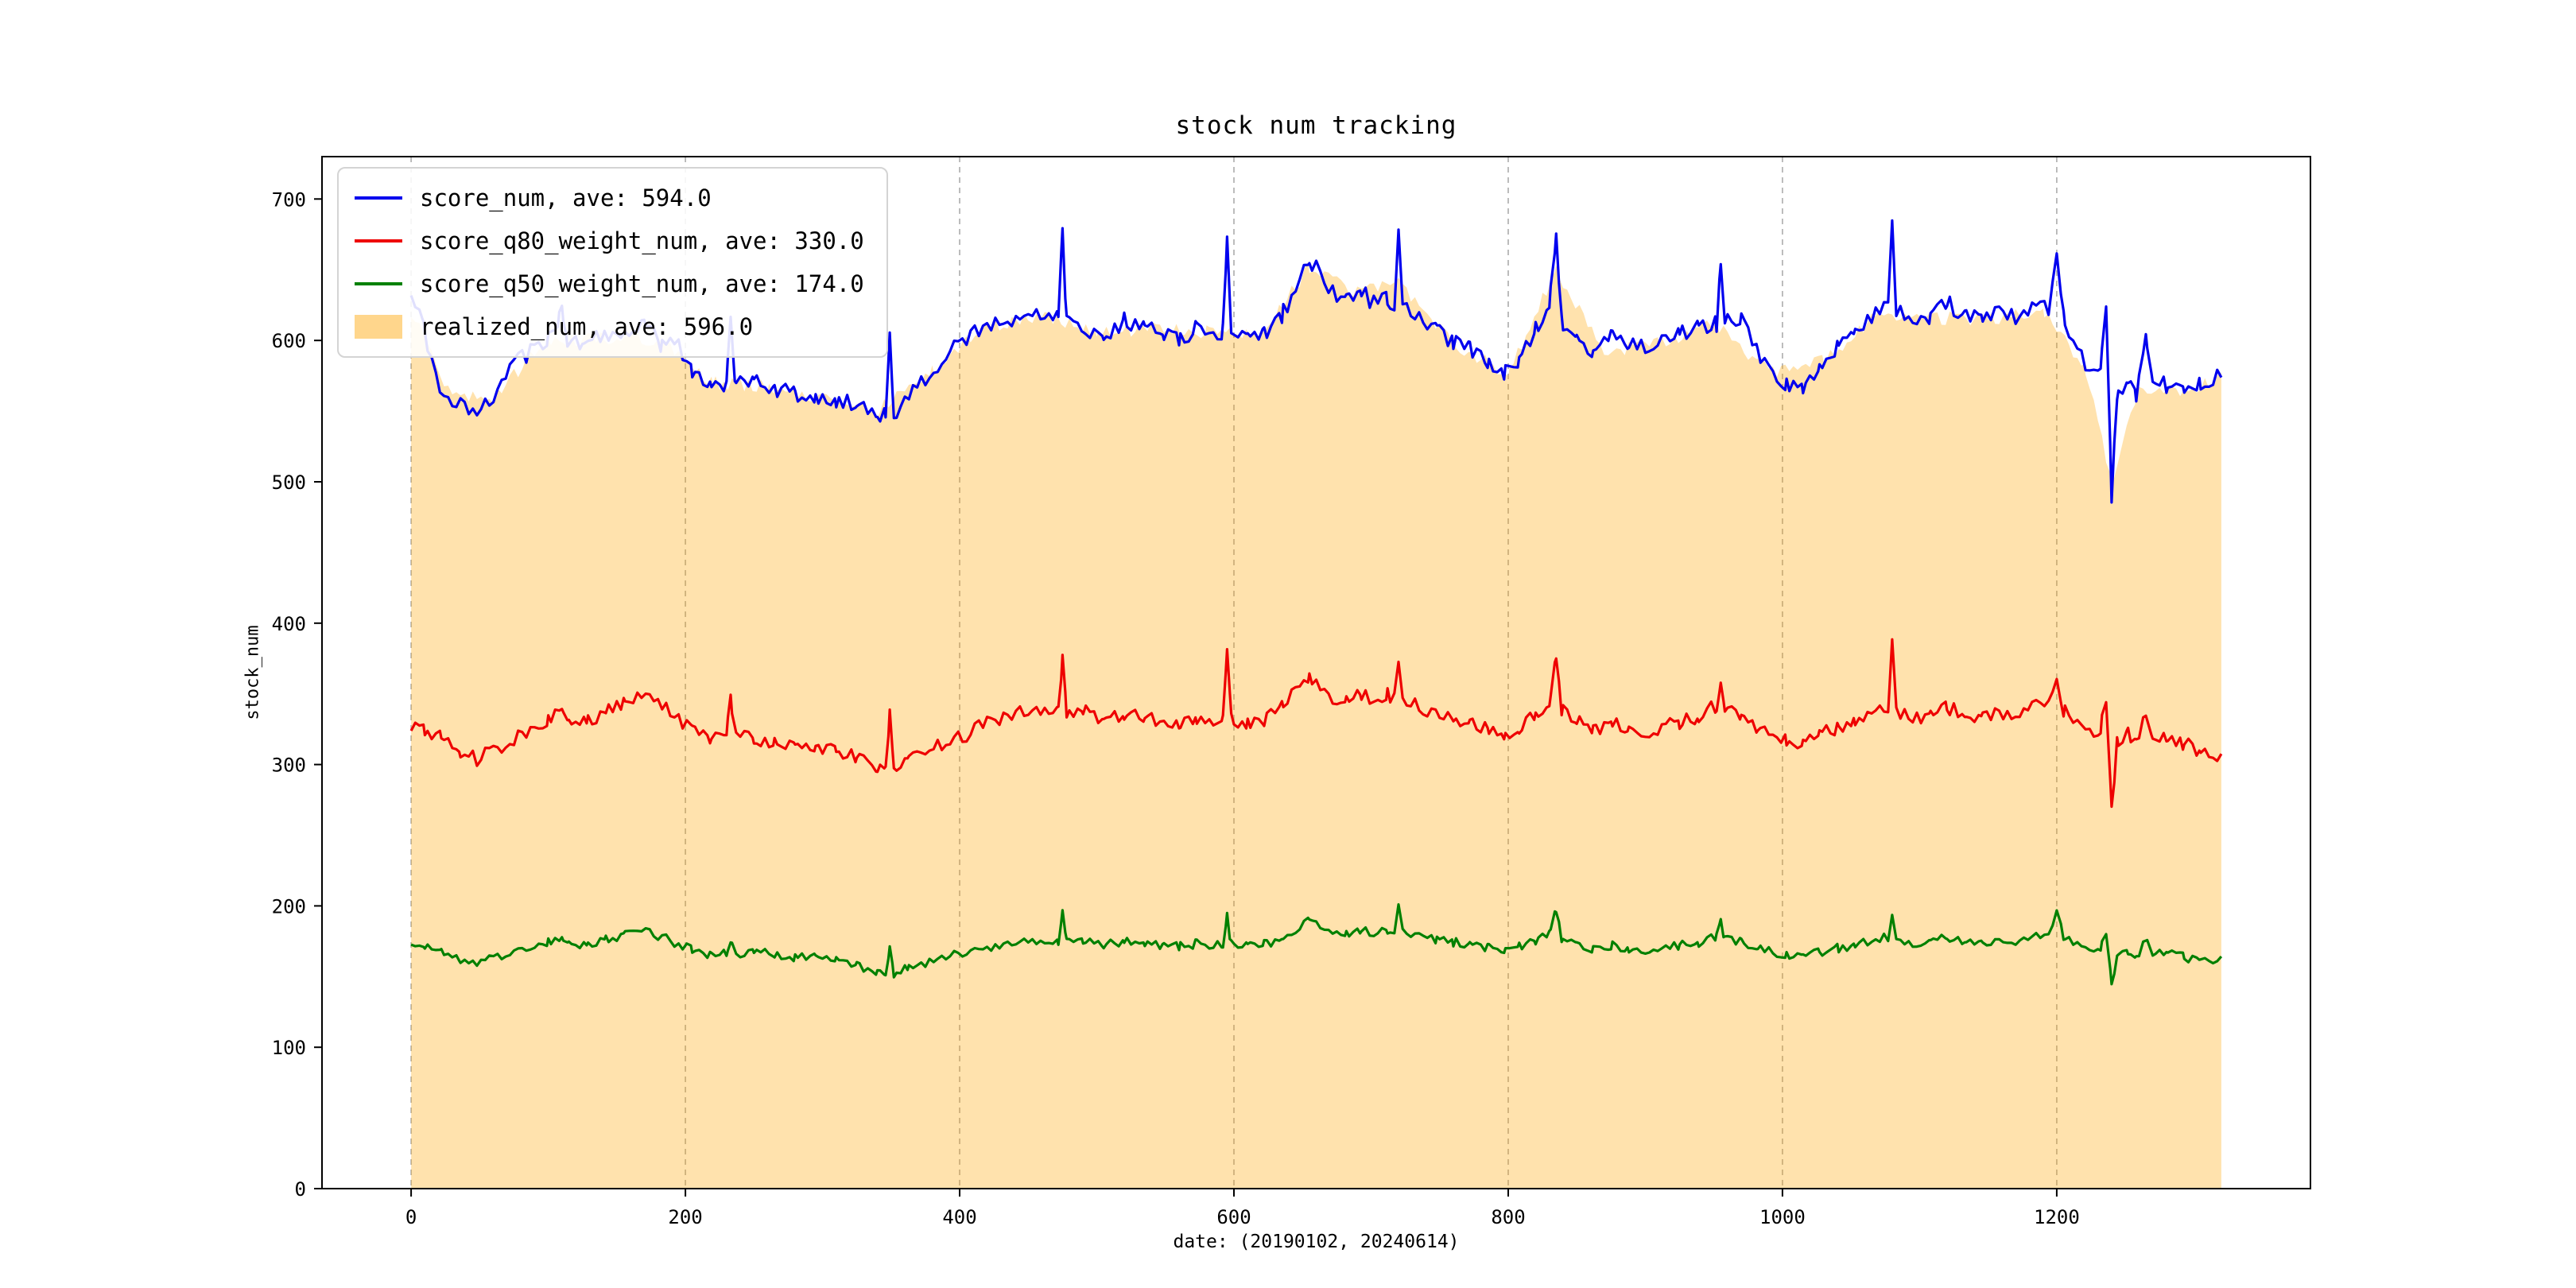  What do you see at coordinates (1234, 1217) in the screenshot?
I see `x-tick-label: 600` at bounding box center [1234, 1217].